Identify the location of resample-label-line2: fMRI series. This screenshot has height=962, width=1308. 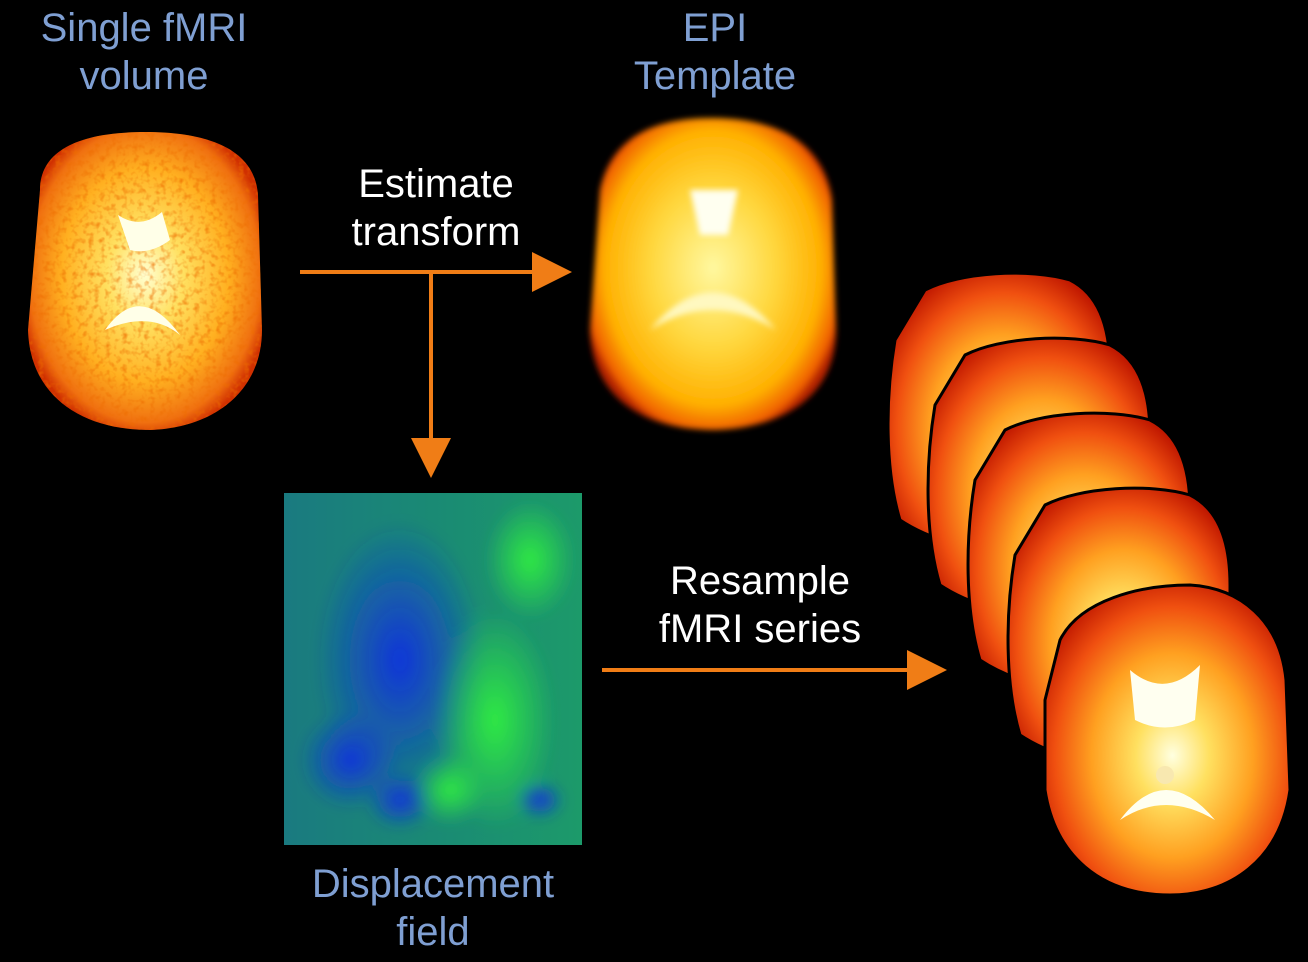
(760, 629).